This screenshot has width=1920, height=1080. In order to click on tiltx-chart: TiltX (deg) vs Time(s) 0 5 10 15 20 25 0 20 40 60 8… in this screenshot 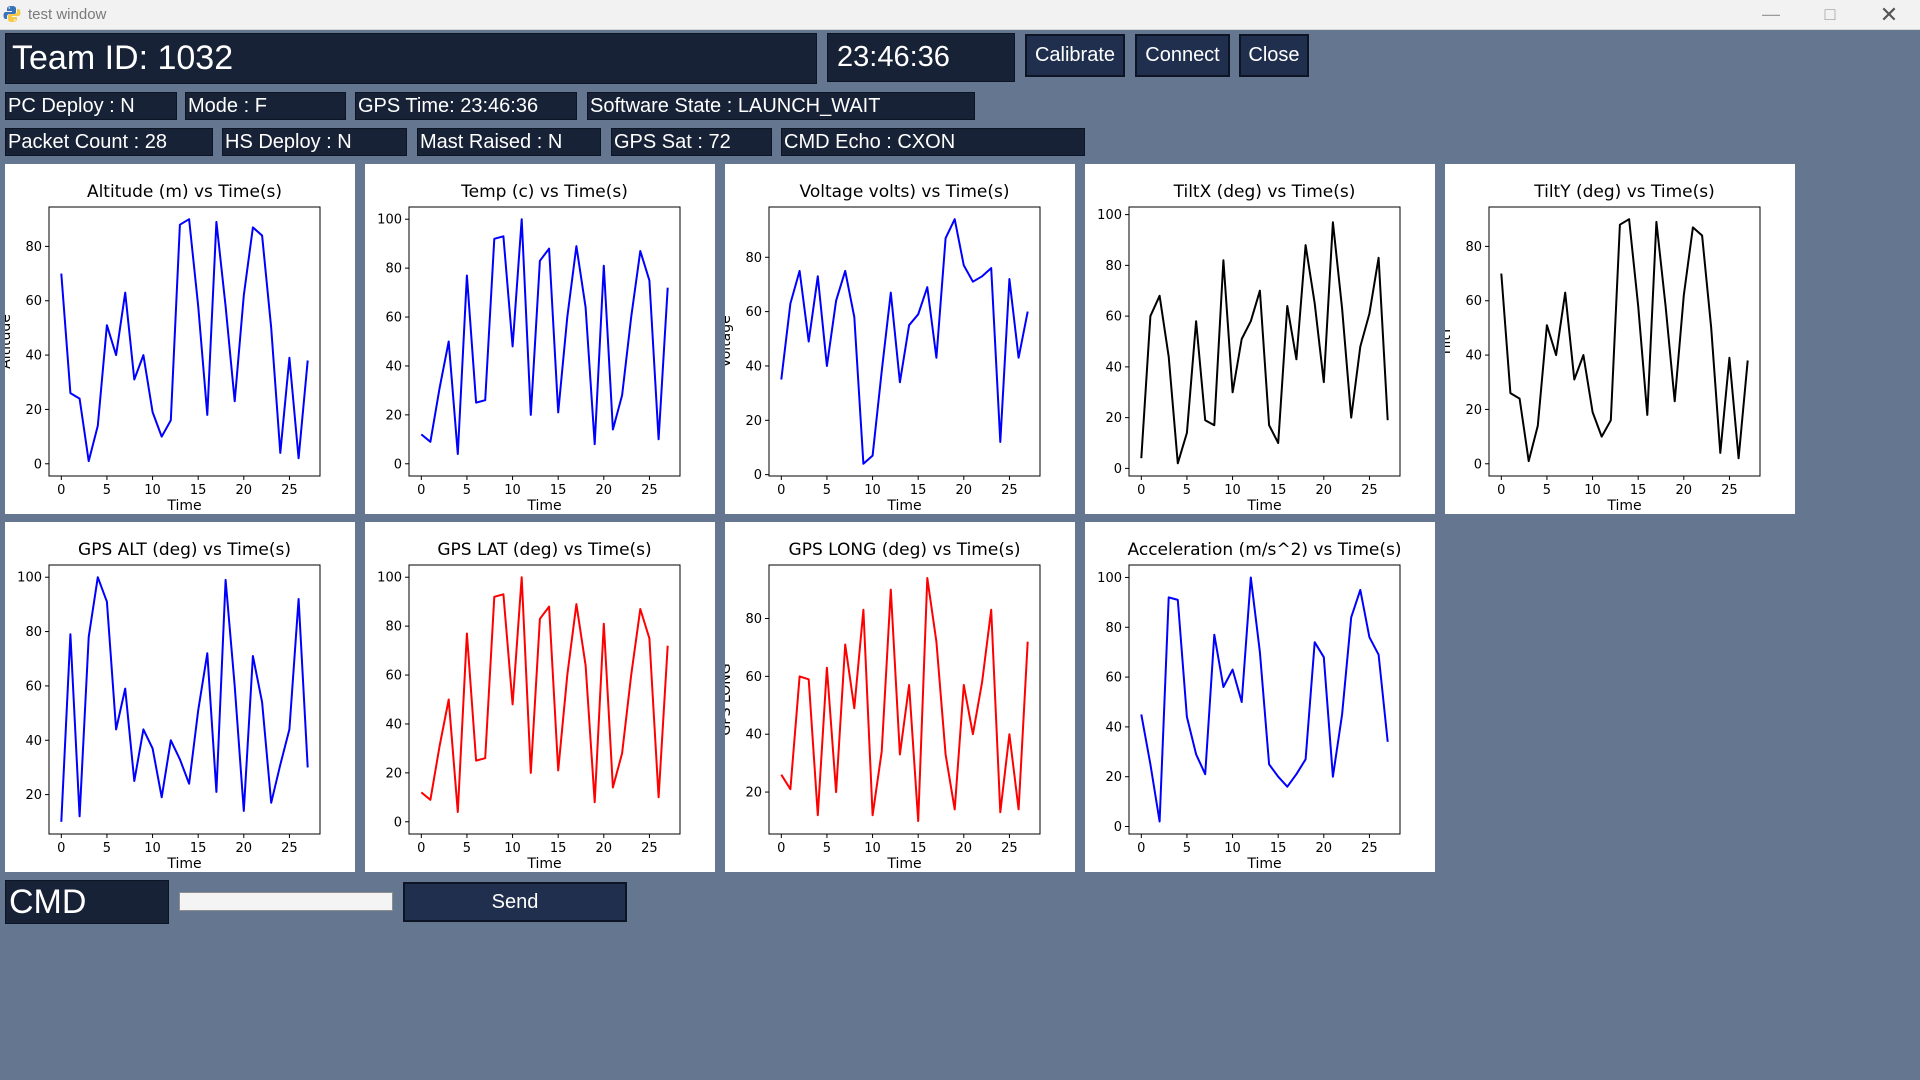, I will do `click(1249, 348)`.